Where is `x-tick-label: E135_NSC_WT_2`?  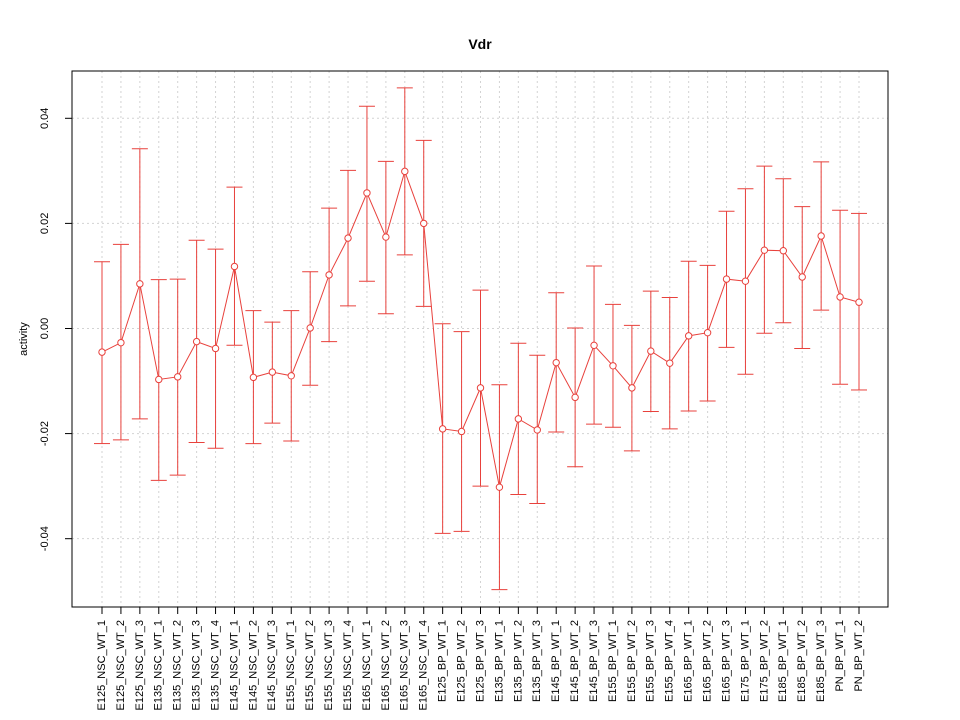 x-tick-label: E135_NSC_WT_2 is located at coordinates (178, 665).